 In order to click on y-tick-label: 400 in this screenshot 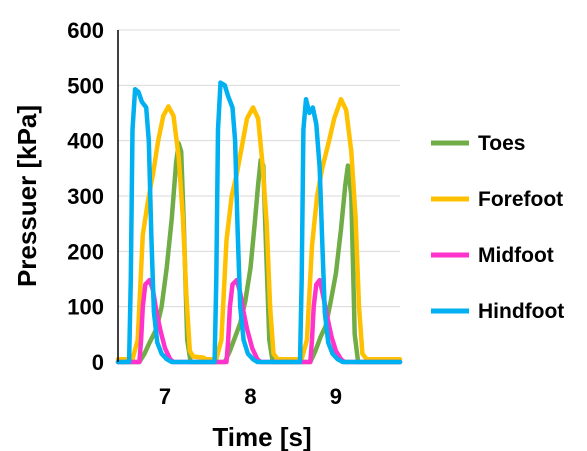, I will do `click(85, 141)`.